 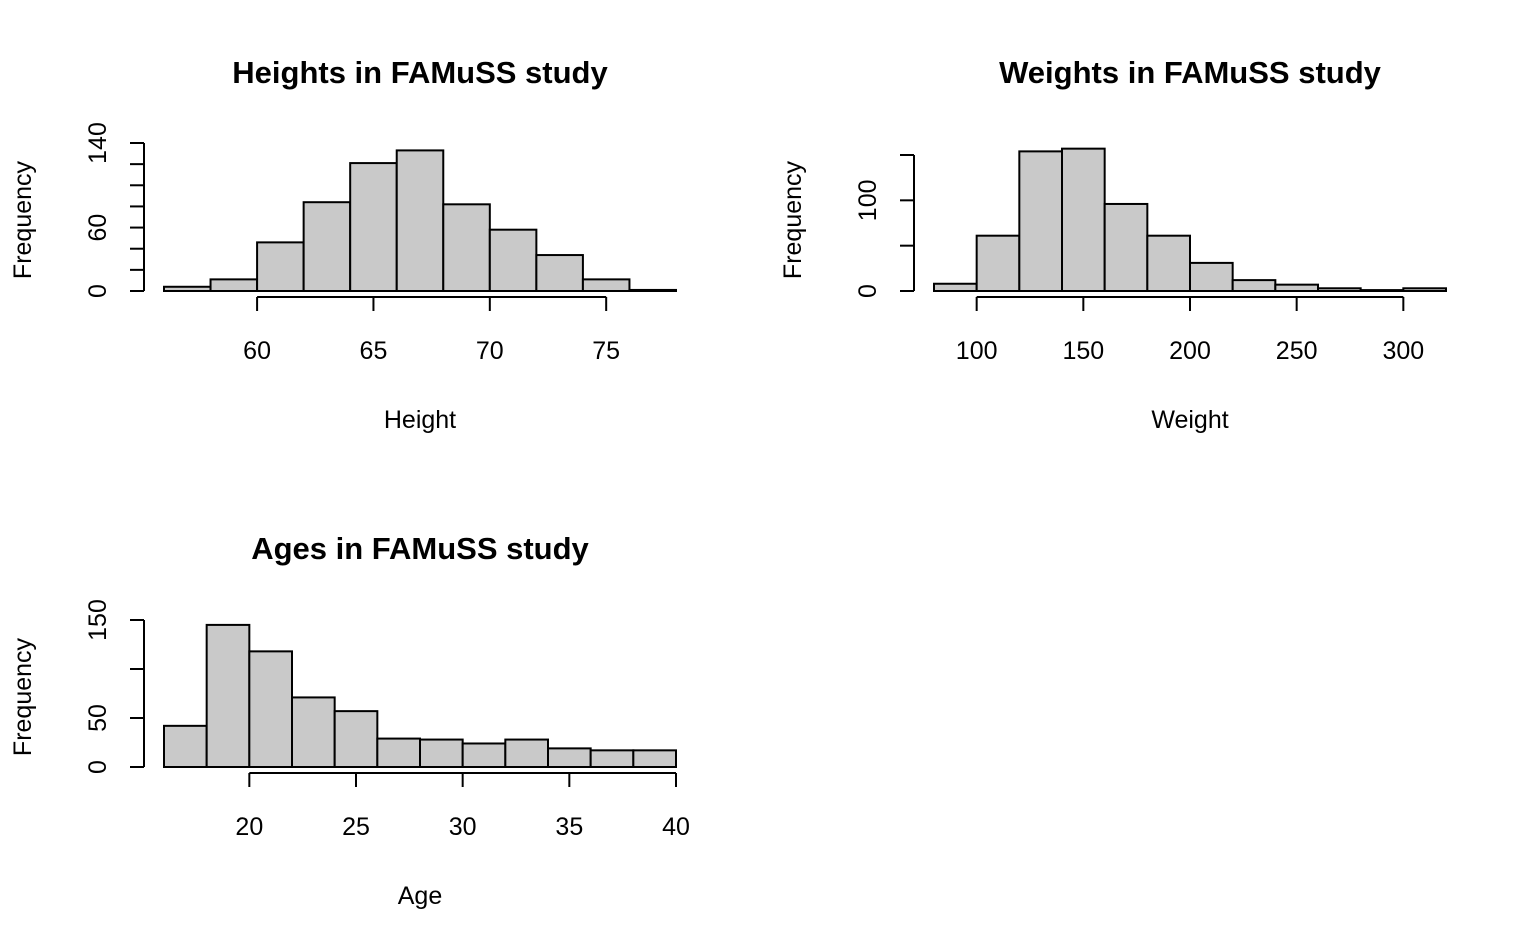 I want to click on weights-chart-title: Weights in FAMuSS study, so click(x=1190, y=72).